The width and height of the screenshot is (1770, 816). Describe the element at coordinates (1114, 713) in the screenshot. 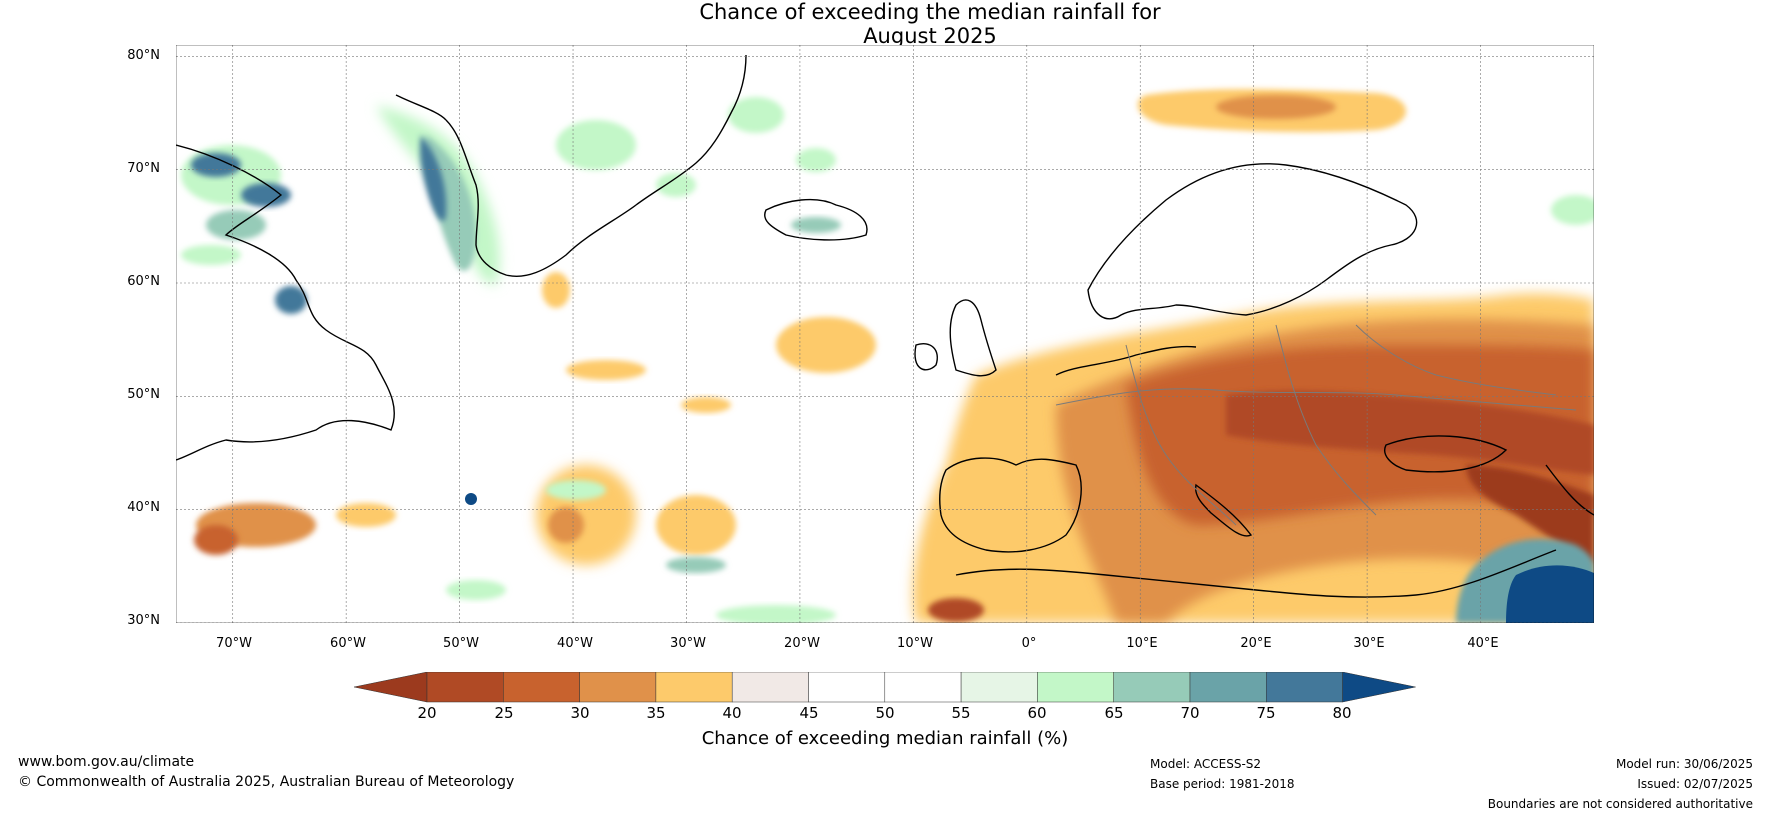

I see `colorbar-tick-label: 65` at that location.